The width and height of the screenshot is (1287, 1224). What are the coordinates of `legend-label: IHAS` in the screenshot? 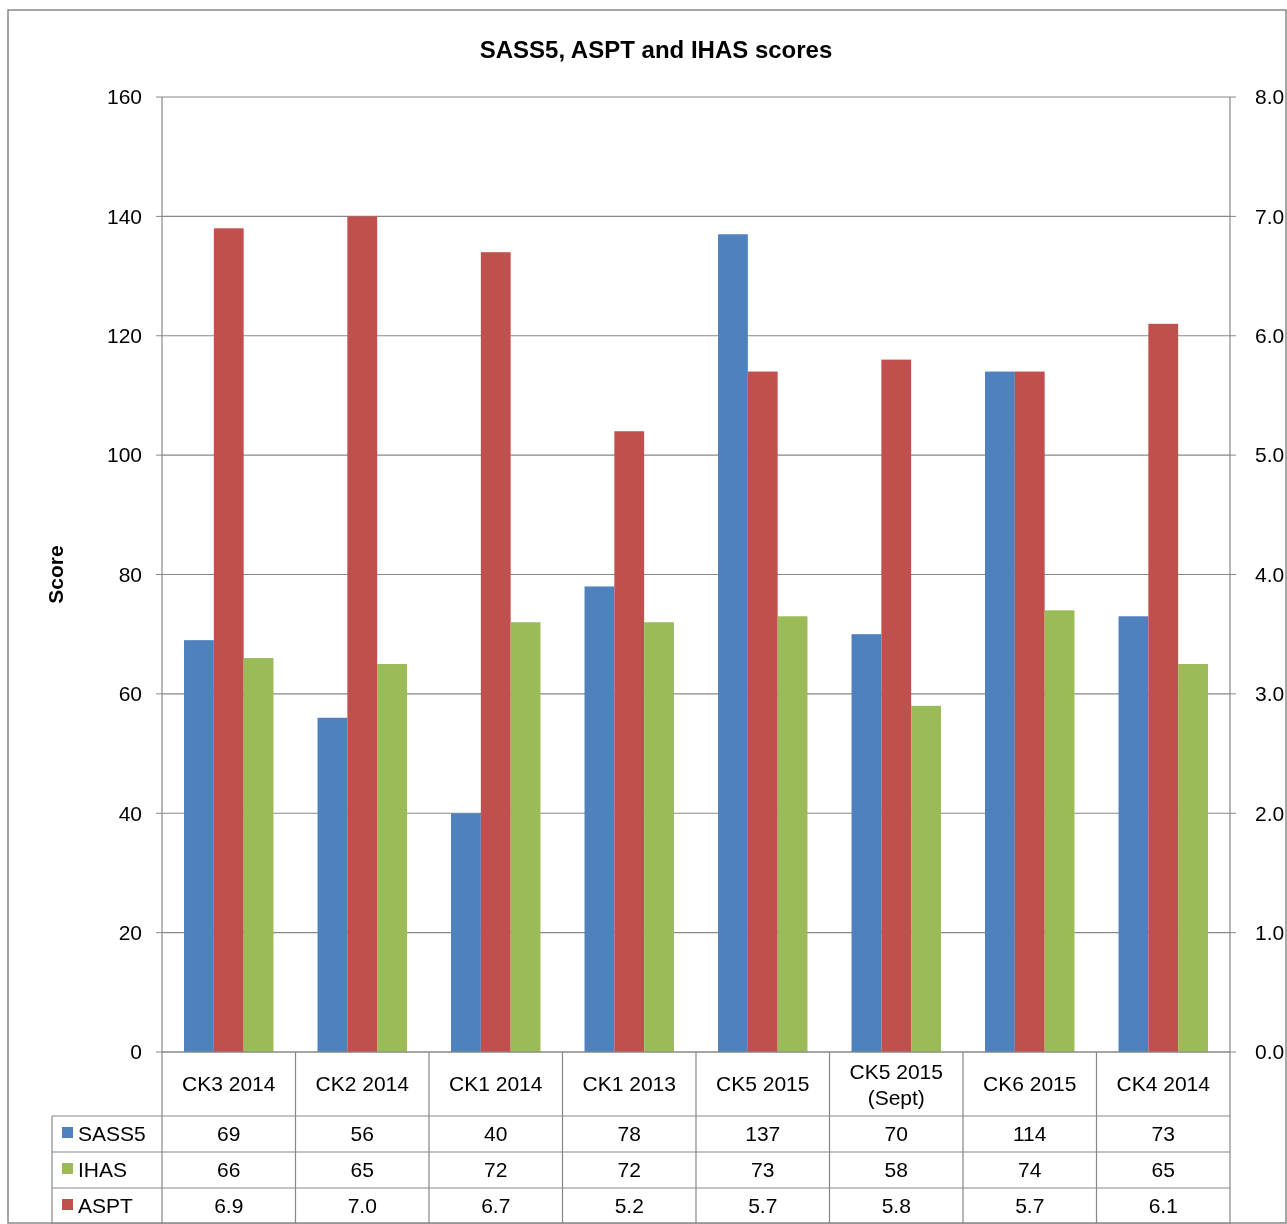 It's located at (103, 1170).